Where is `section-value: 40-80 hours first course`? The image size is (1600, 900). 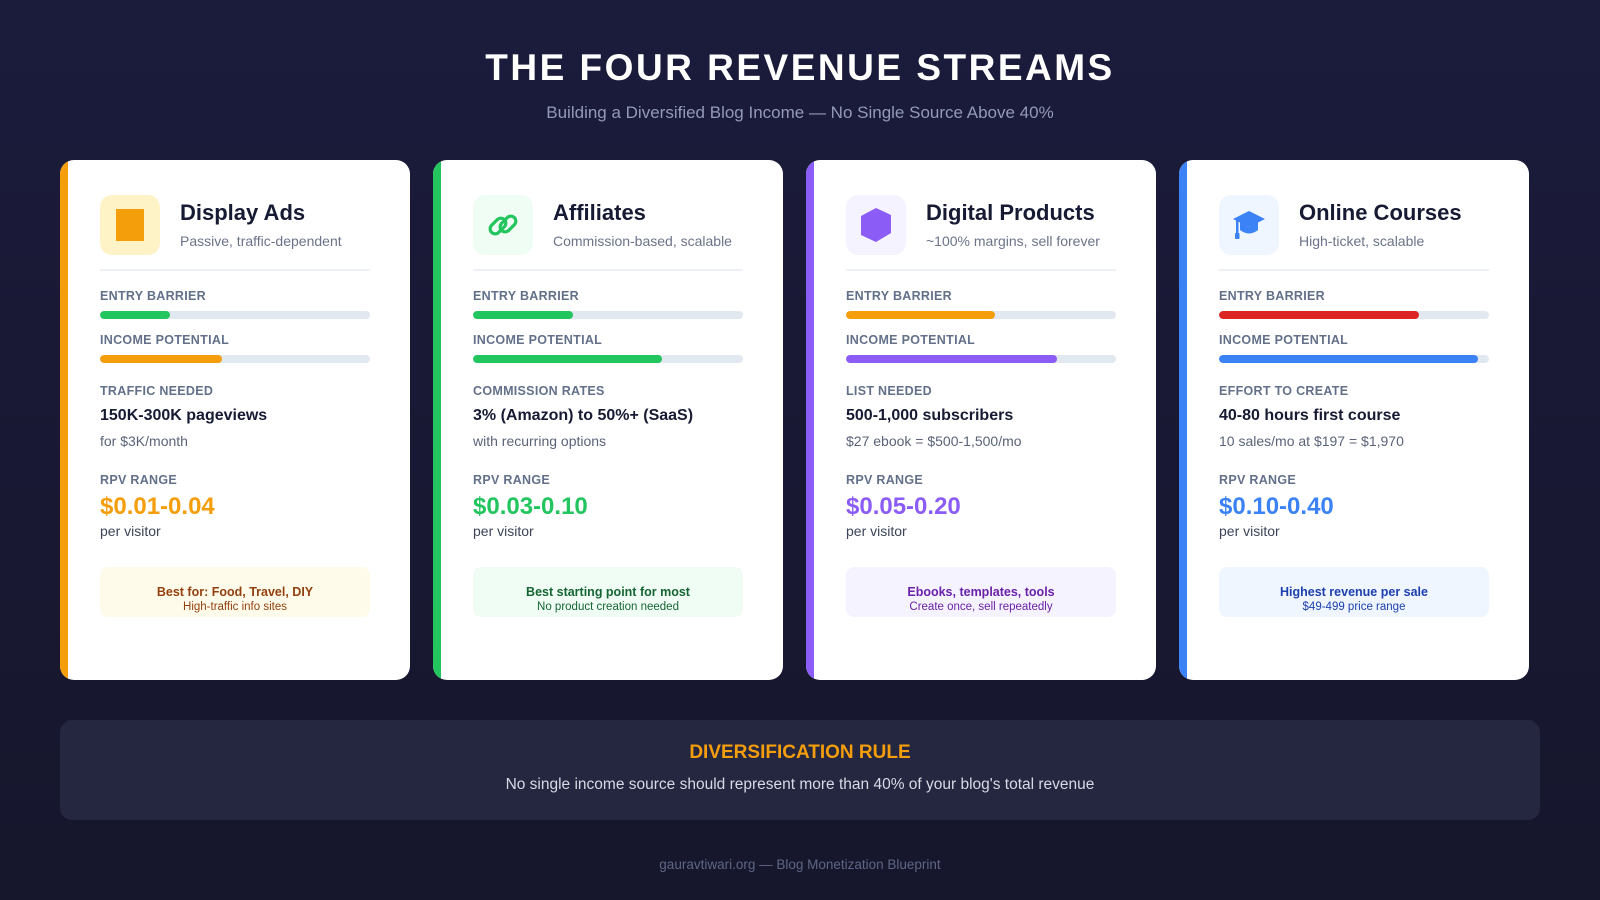
section-value: 40-80 hours first course is located at coordinates (1310, 415).